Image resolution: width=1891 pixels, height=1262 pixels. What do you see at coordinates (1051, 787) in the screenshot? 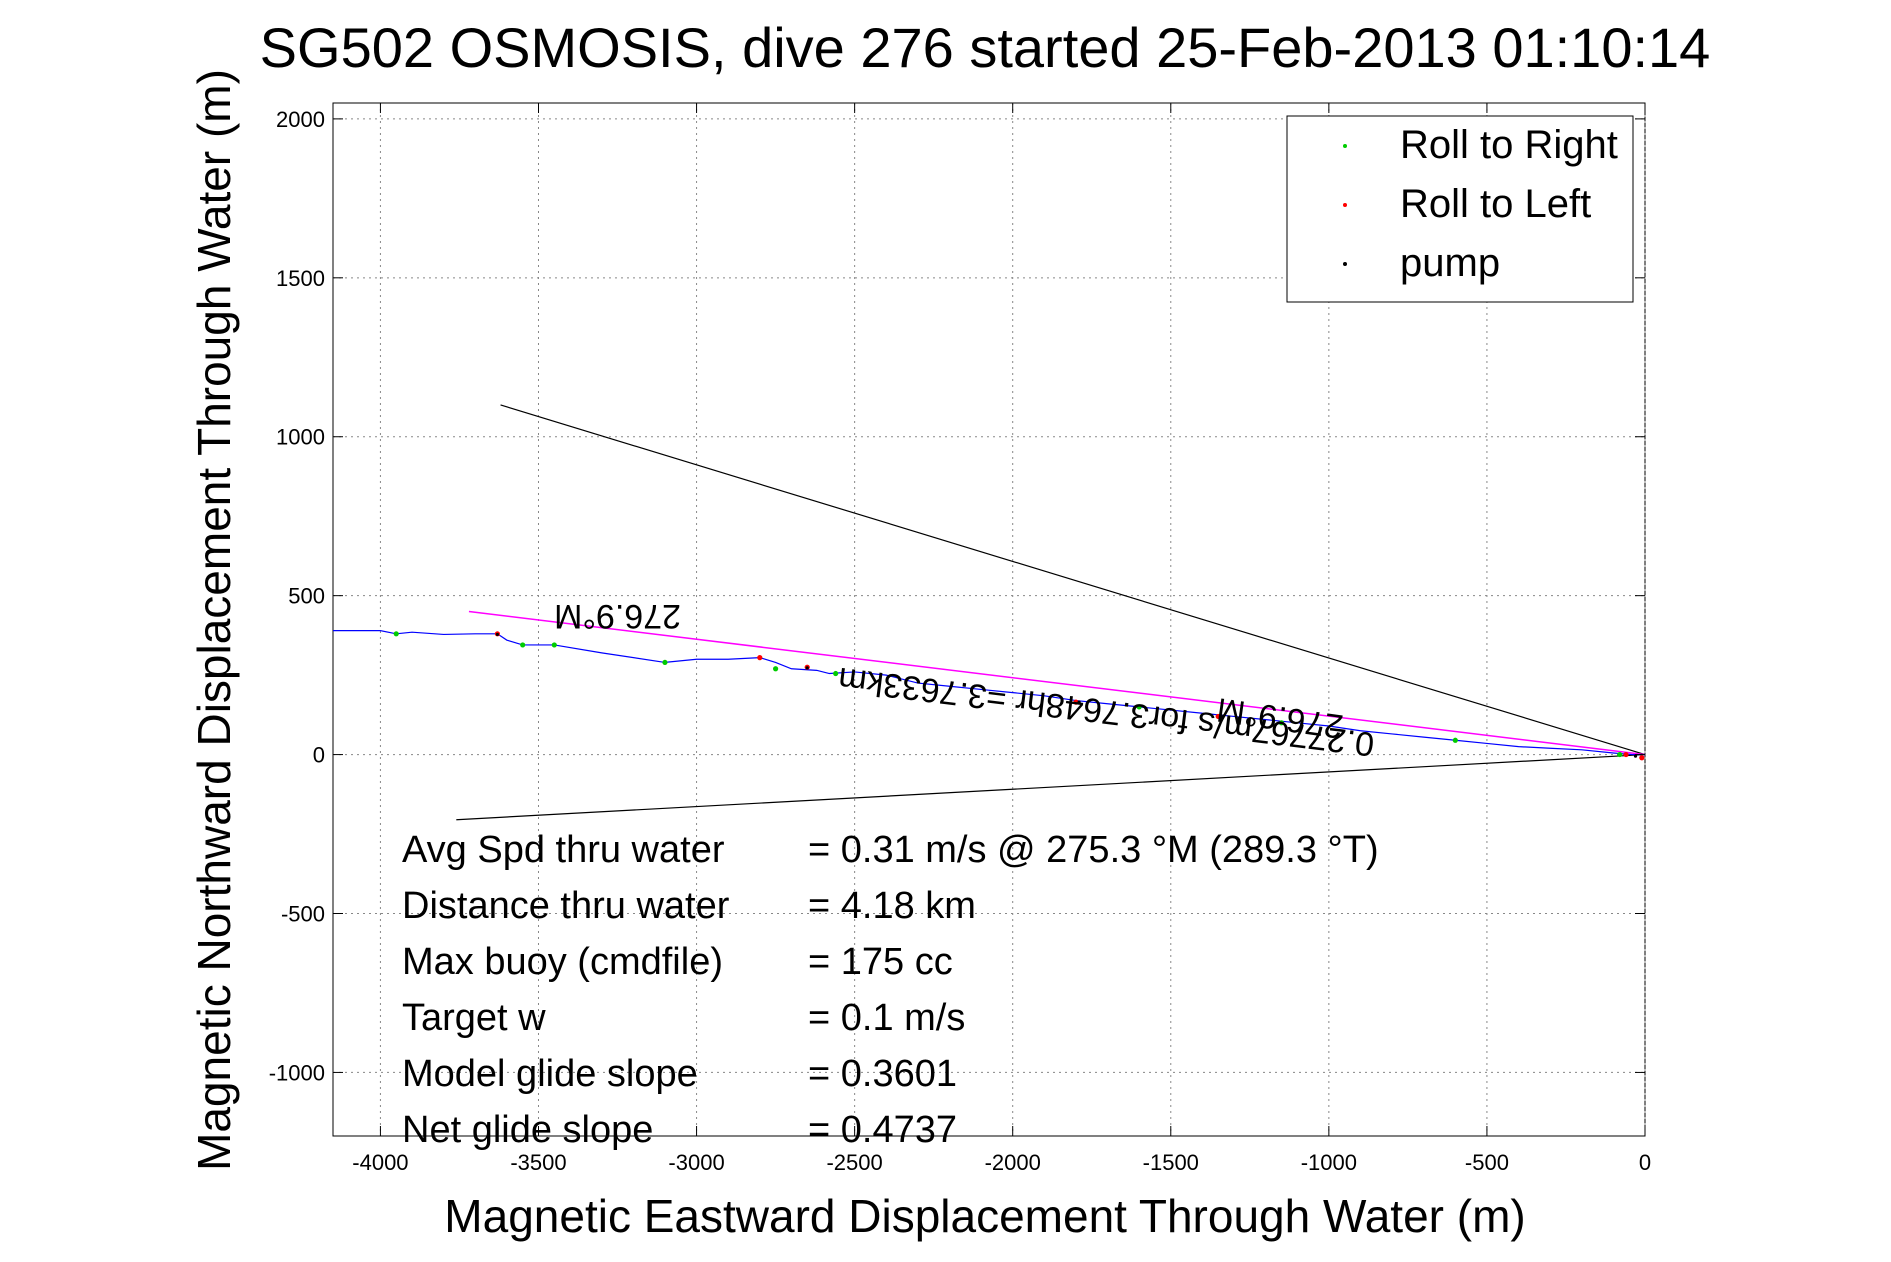
I see `envelope-line` at bounding box center [1051, 787].